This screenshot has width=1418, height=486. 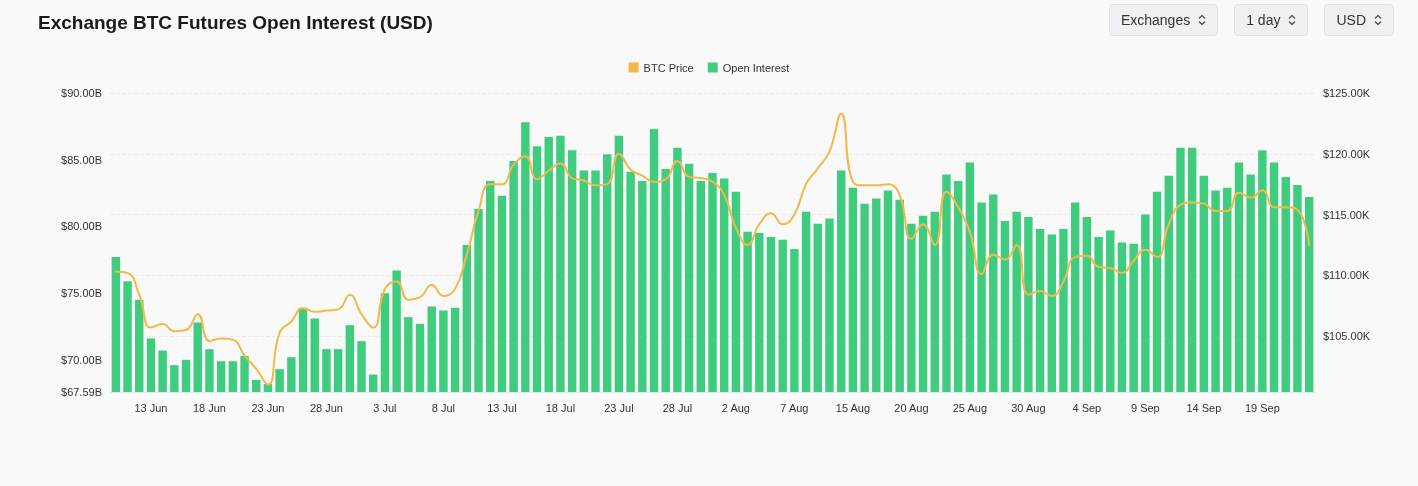 I want to click on y2-tick-label: $120.00K, so click(x=1347, y=153).